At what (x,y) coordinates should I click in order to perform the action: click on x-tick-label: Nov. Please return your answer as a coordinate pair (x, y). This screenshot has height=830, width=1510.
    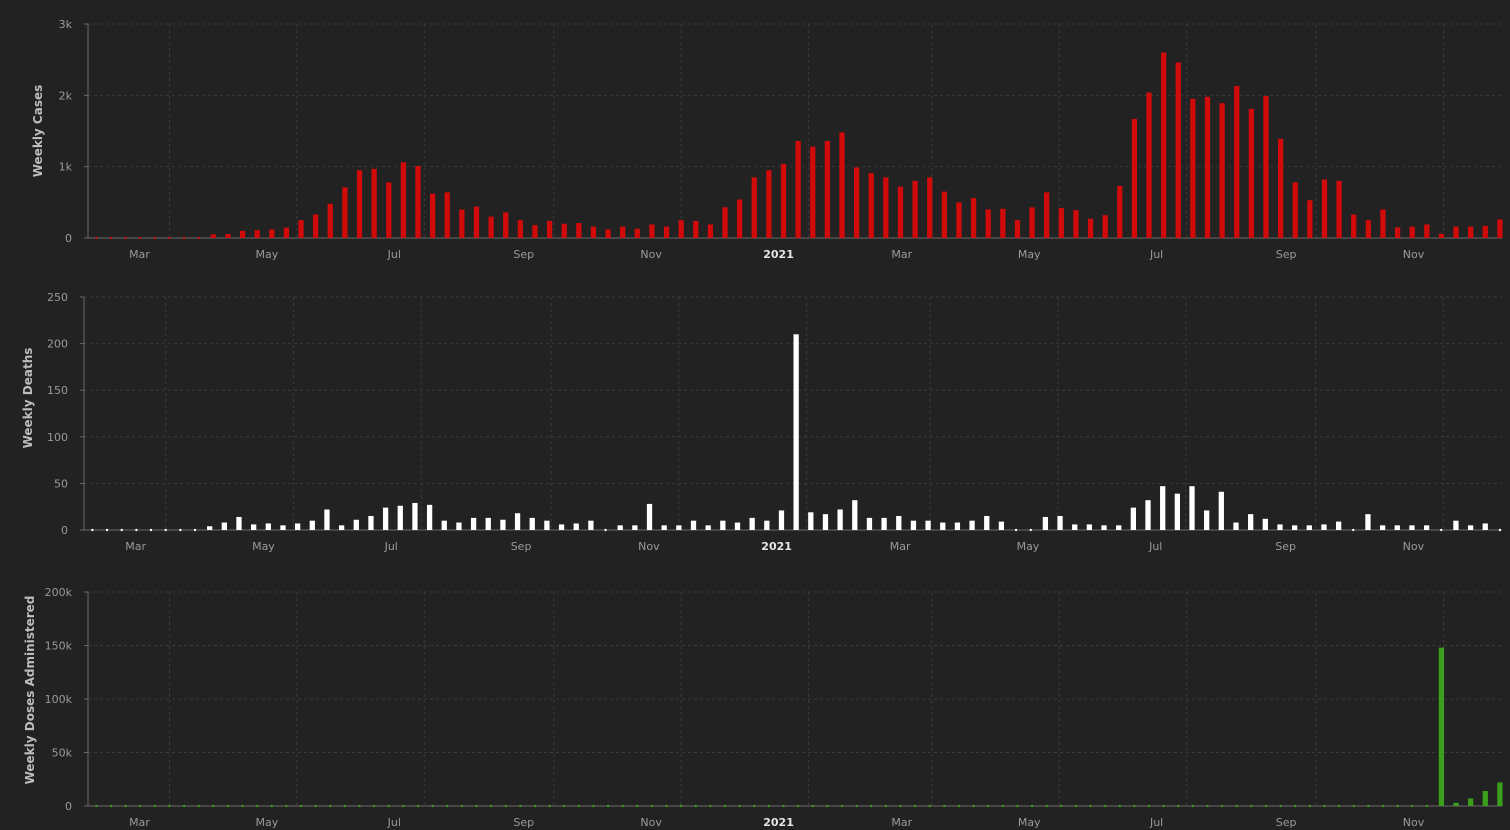
    Looking at the image, I should click on (649, 546).